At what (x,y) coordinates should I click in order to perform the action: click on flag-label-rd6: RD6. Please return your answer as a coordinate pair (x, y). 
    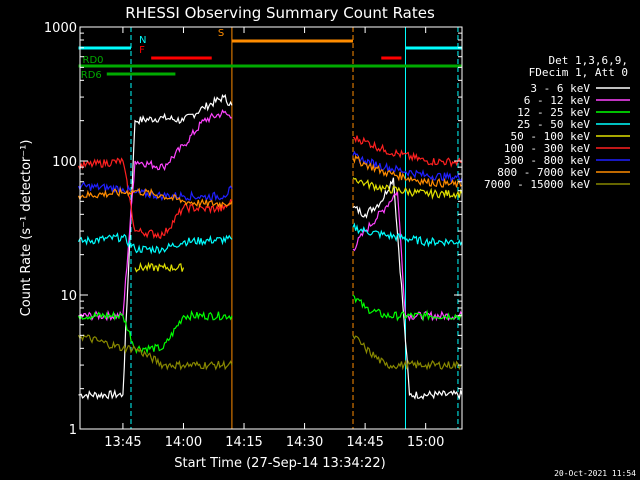
    Looking at the image, I should click on (91, 75).